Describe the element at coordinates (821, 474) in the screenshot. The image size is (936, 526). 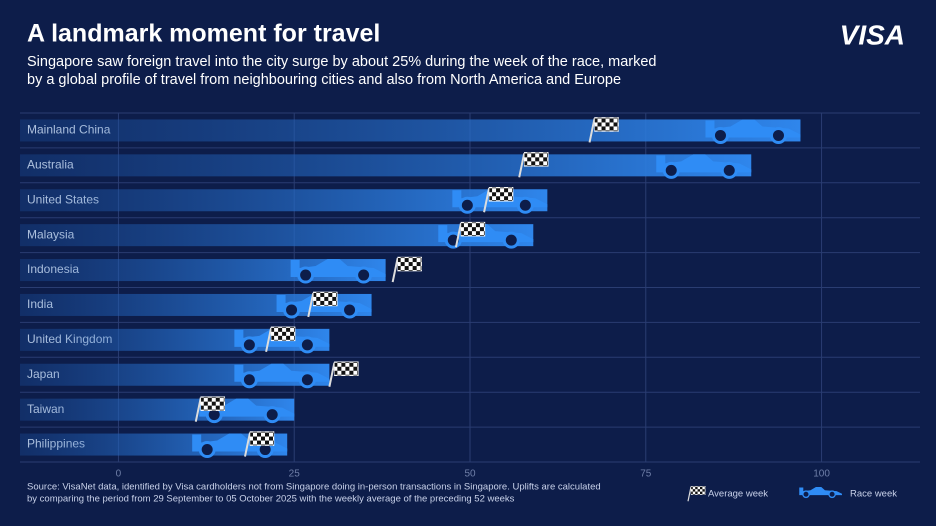
I see `x-tick-label: 100` at that location.